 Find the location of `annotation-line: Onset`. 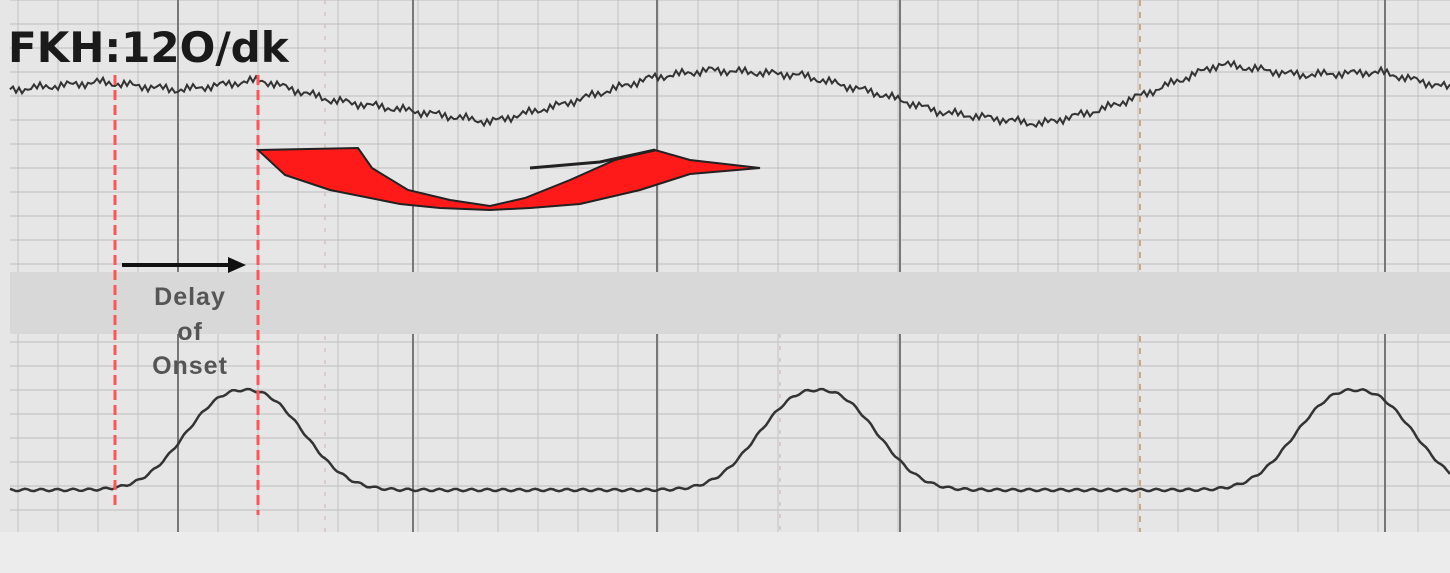

annotation-line: Onset is located at coordinates (190, 366).